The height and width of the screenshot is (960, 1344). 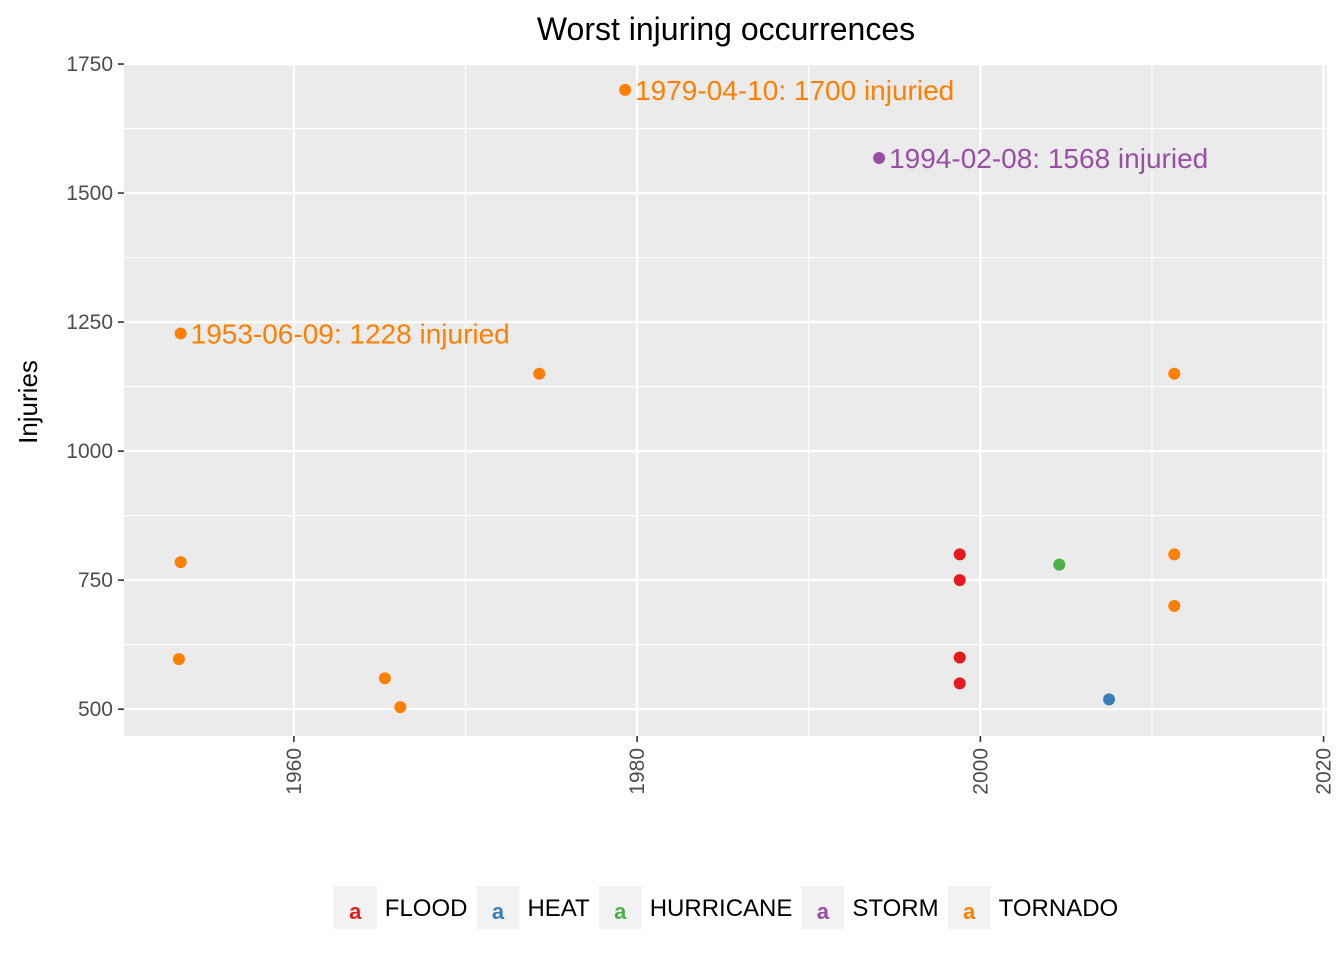 I want to click on legend-glyph-storm: a, so click(x=823, y=911).